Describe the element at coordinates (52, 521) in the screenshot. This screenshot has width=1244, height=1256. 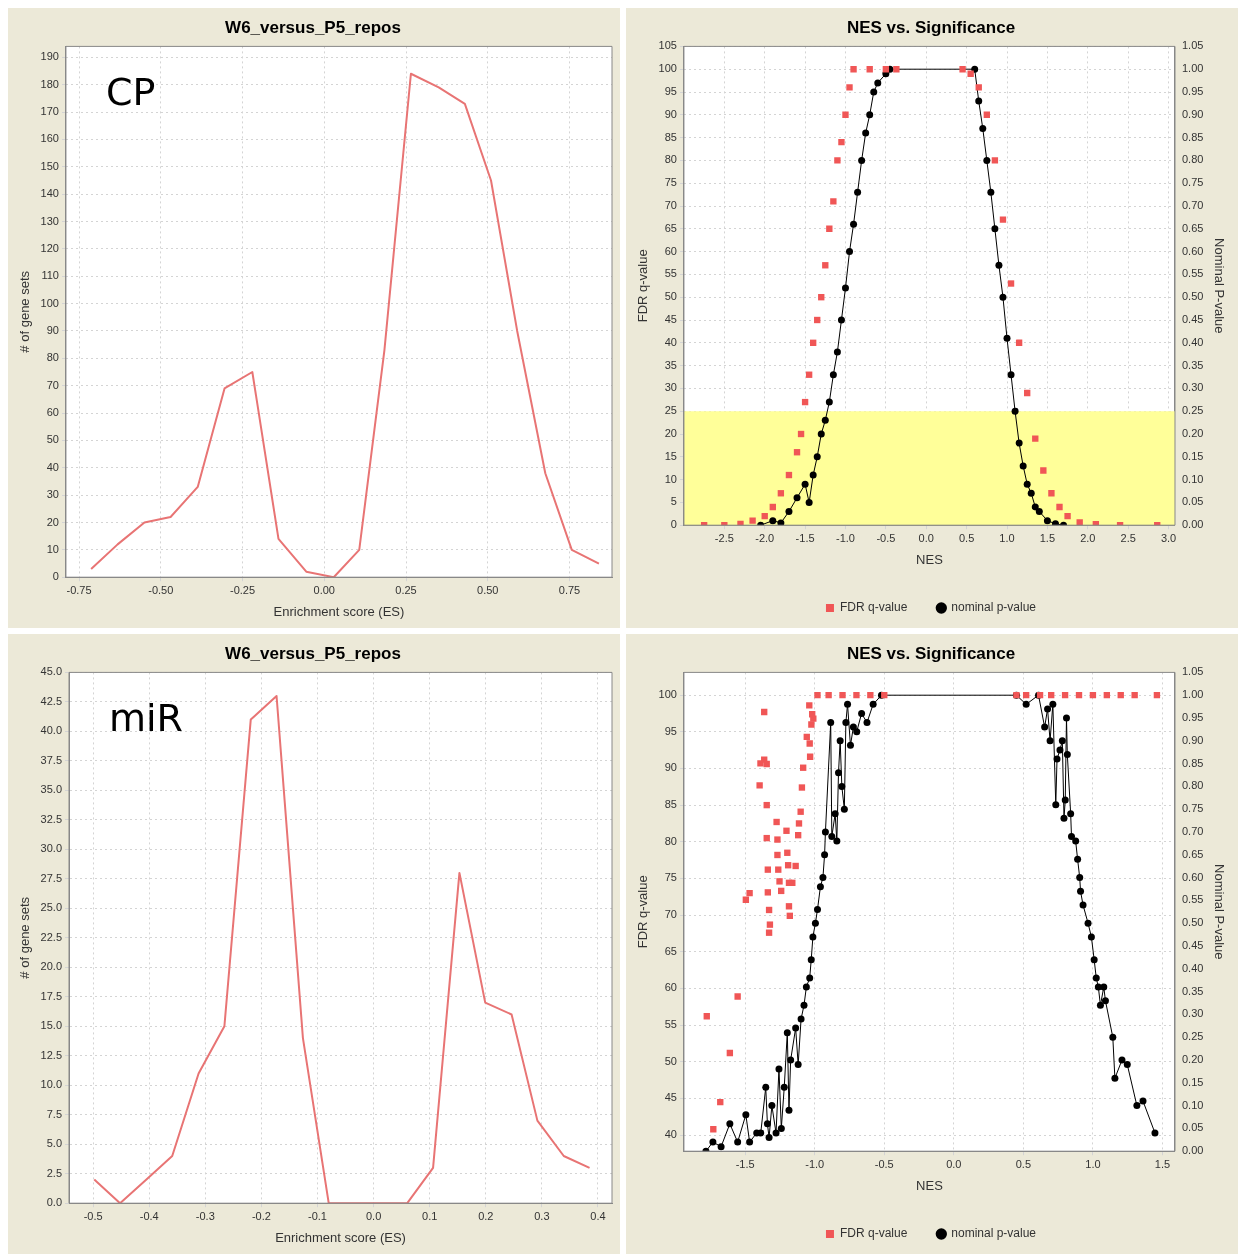
I see `y-tick-label: 20` at that location.